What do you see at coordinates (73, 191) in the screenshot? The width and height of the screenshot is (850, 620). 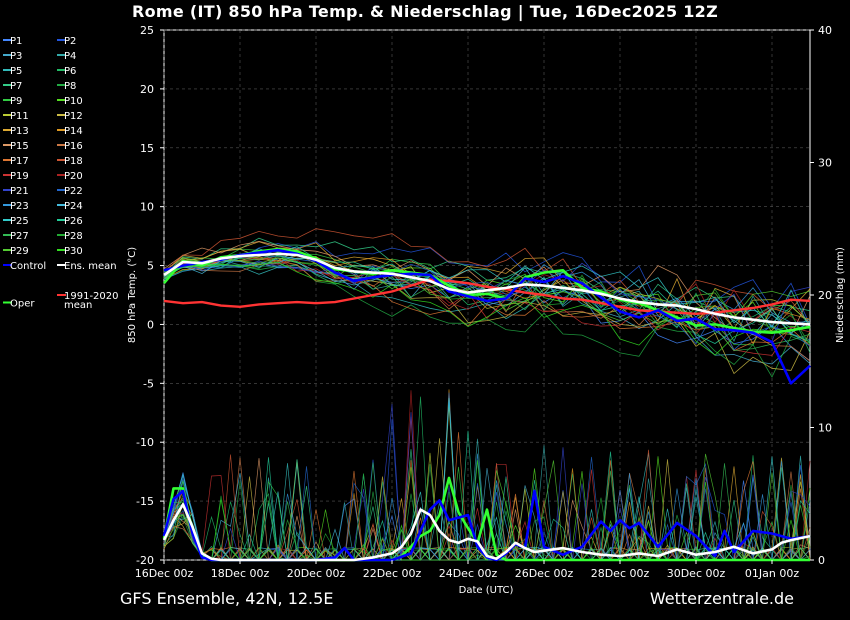 I see `legend-label-21: P22` at bounding box center [73, 191].